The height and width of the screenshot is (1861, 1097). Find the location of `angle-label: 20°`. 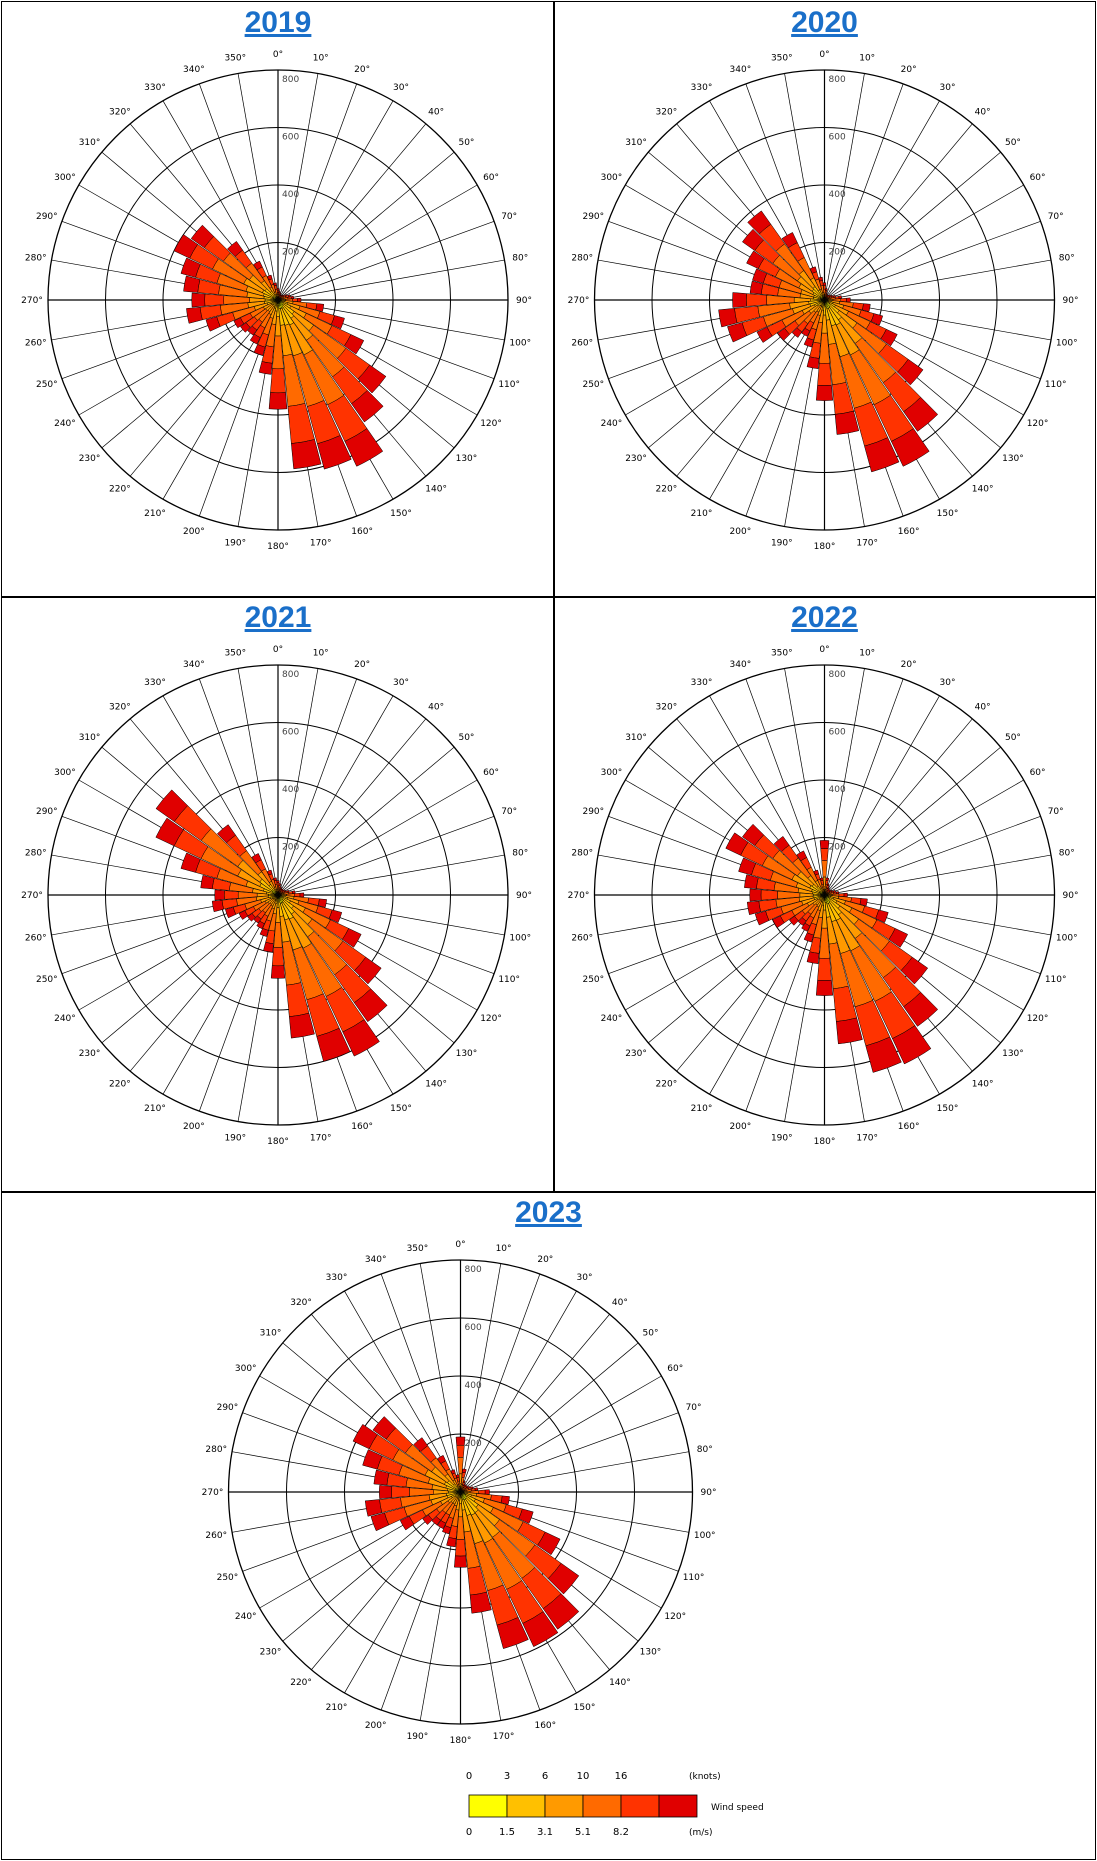

angle-label: 20° is located at coordinates (545, 1260).